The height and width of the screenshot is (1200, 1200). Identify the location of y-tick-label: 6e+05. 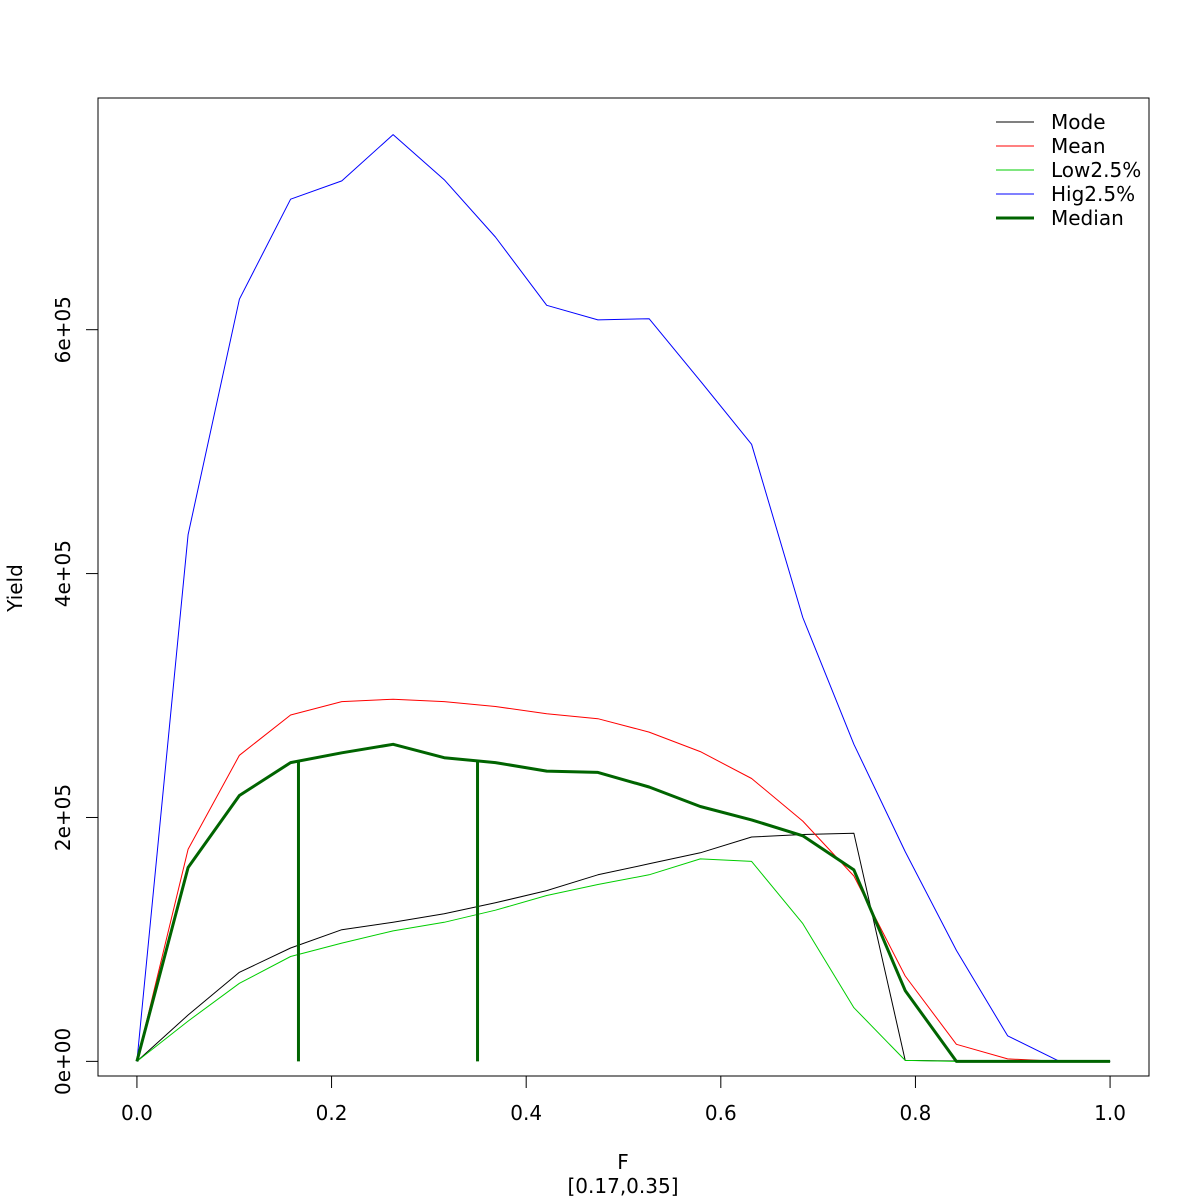
(63, 329).